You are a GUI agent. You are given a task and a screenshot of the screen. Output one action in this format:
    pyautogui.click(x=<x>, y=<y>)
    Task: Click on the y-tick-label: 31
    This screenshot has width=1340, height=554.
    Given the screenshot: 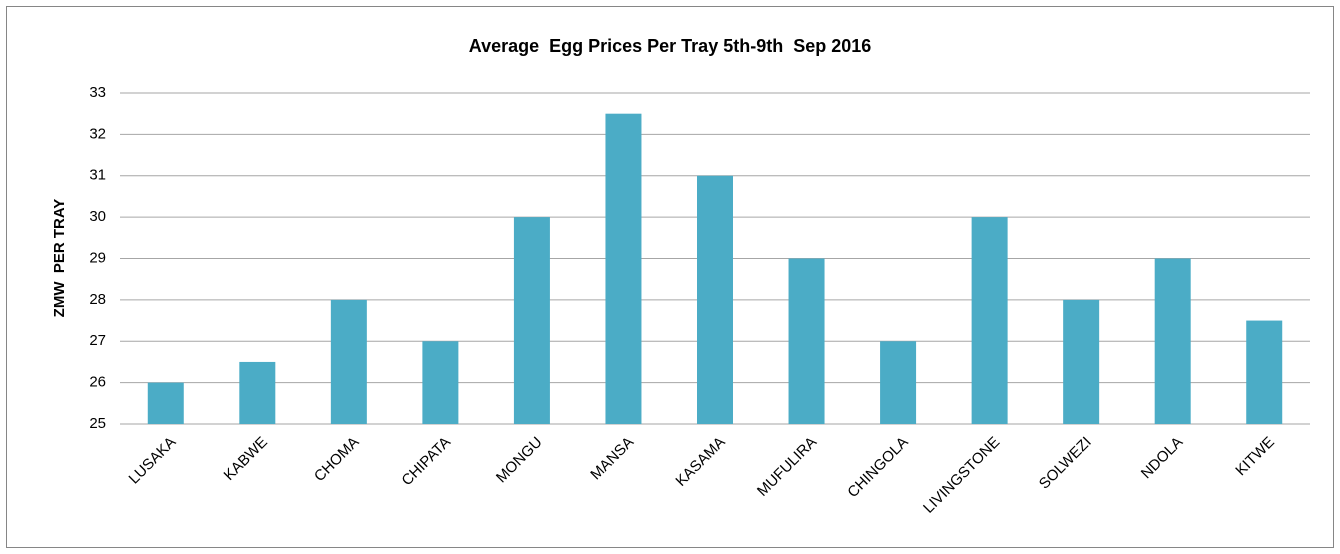 What is the action you would take?
    pyautogui.click(x=97, y=175)
    